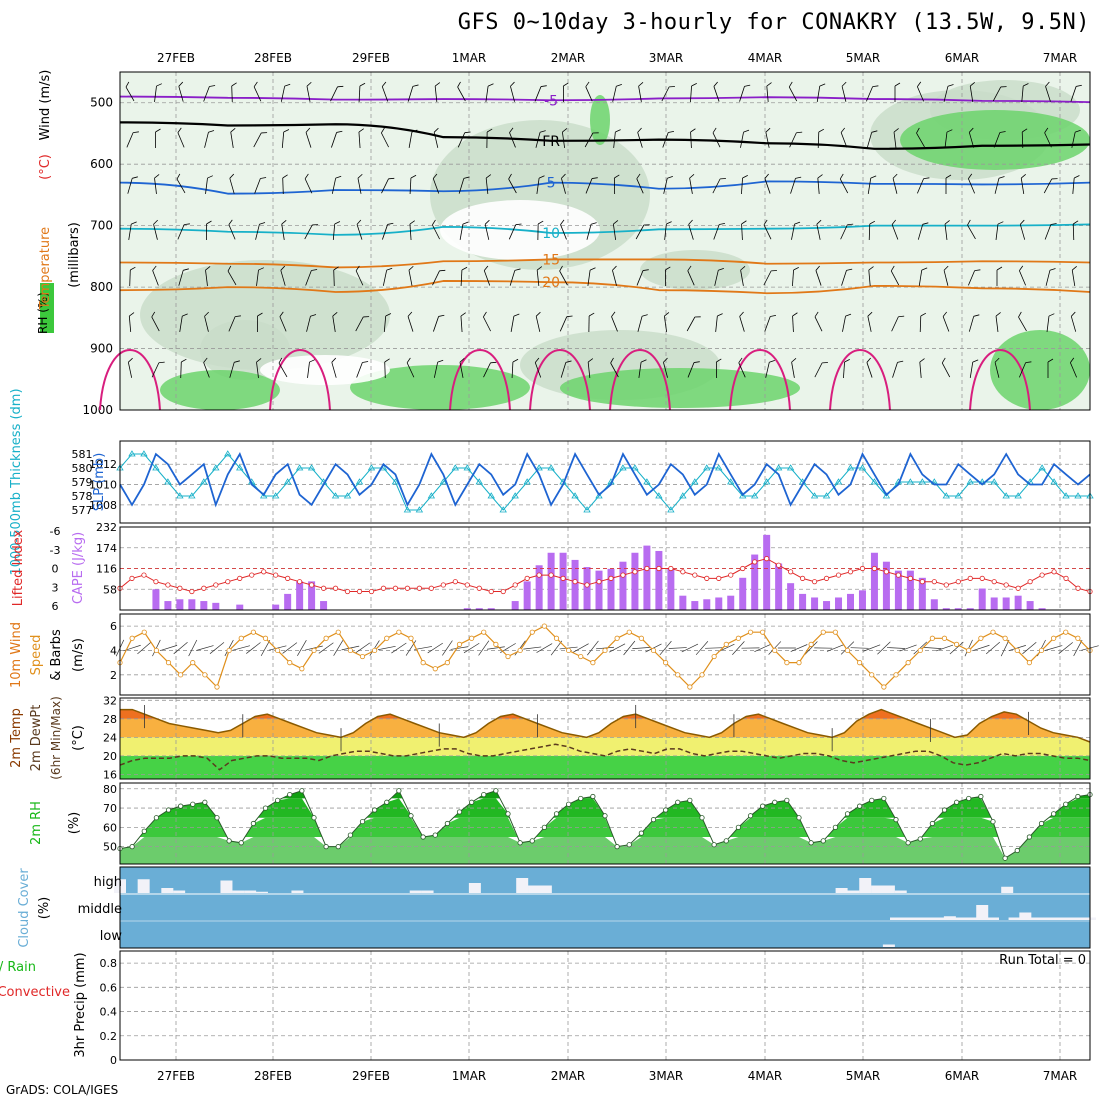 Image resolution: width=1100 pixels, height=1100 pixels. What do you see at coordinates (605, 720) in the screenshot?
I see `temperature-mask` at bounding box center [605, 720].